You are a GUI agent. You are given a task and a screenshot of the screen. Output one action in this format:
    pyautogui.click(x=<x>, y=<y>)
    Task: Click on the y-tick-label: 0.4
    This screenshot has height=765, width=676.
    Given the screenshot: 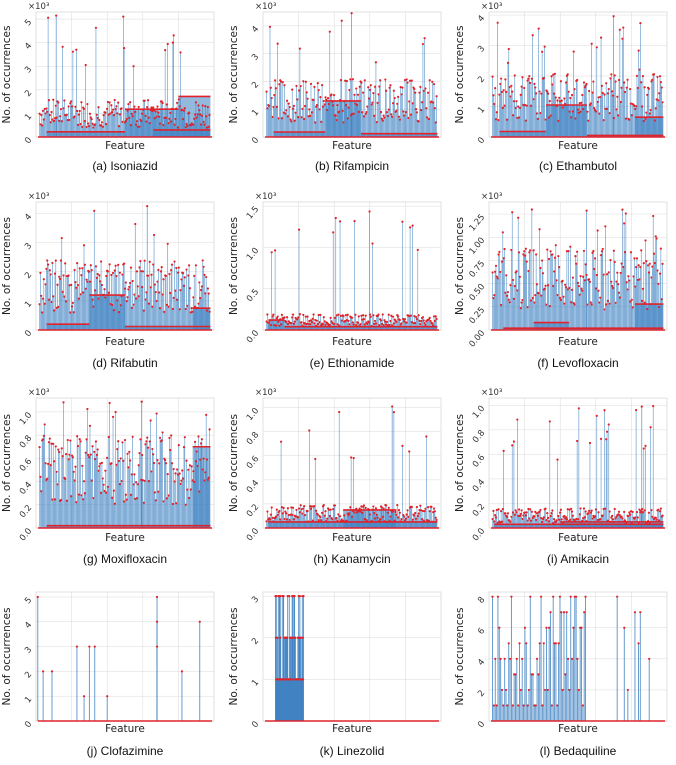 What is the action you would take?
    pyautogui.click(x=26, y=488)
    